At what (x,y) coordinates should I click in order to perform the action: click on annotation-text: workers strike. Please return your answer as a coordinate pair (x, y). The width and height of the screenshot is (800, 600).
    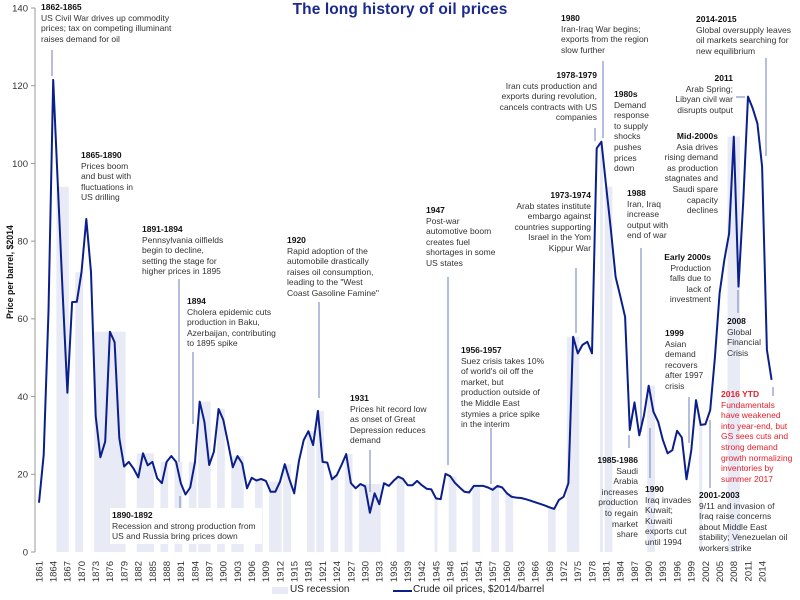
    Looking at the image, I should click on (725, 547).